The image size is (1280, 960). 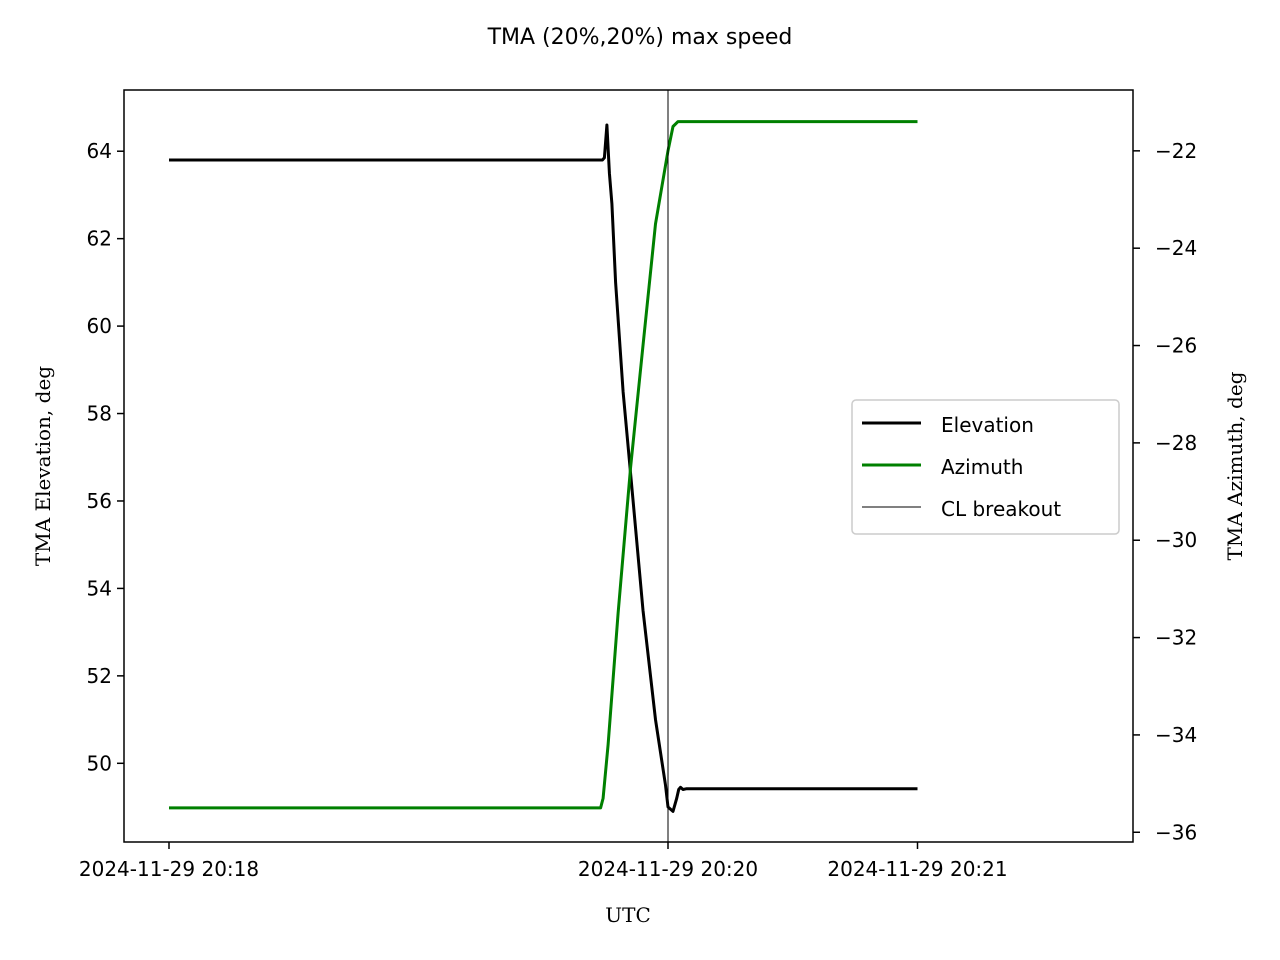 I want to click on left-y-axis: 50 52 54 56 58 60 62 64, so click(x=105, y=457).